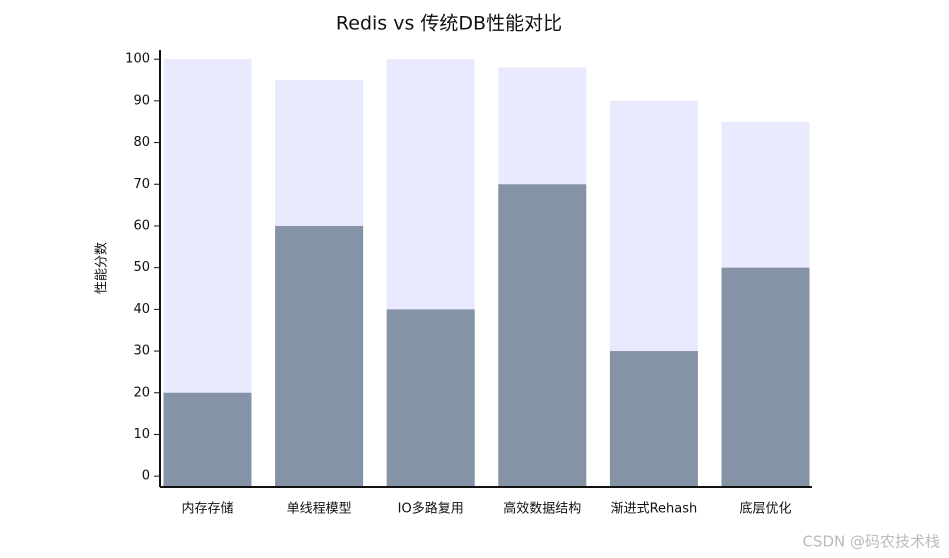 This screenshot has height=558, width=949. I want to click on y-tick-label: 100, so click(137, 59).